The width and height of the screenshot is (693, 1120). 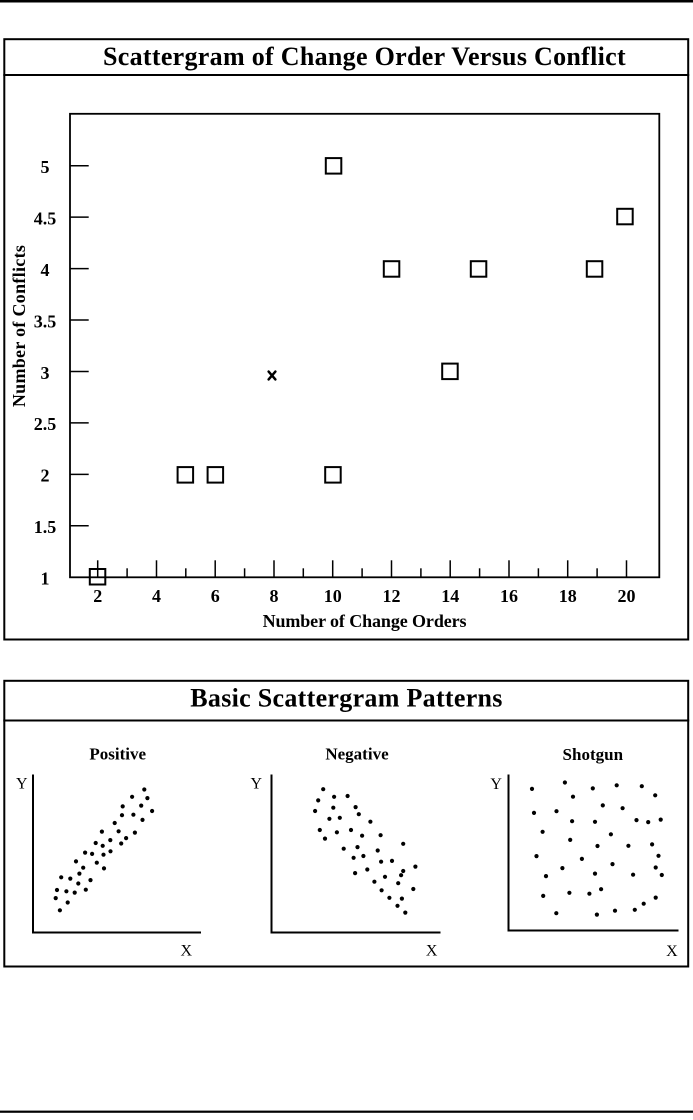 I want to click on svg-text: 1, so click(x=45, y=579).